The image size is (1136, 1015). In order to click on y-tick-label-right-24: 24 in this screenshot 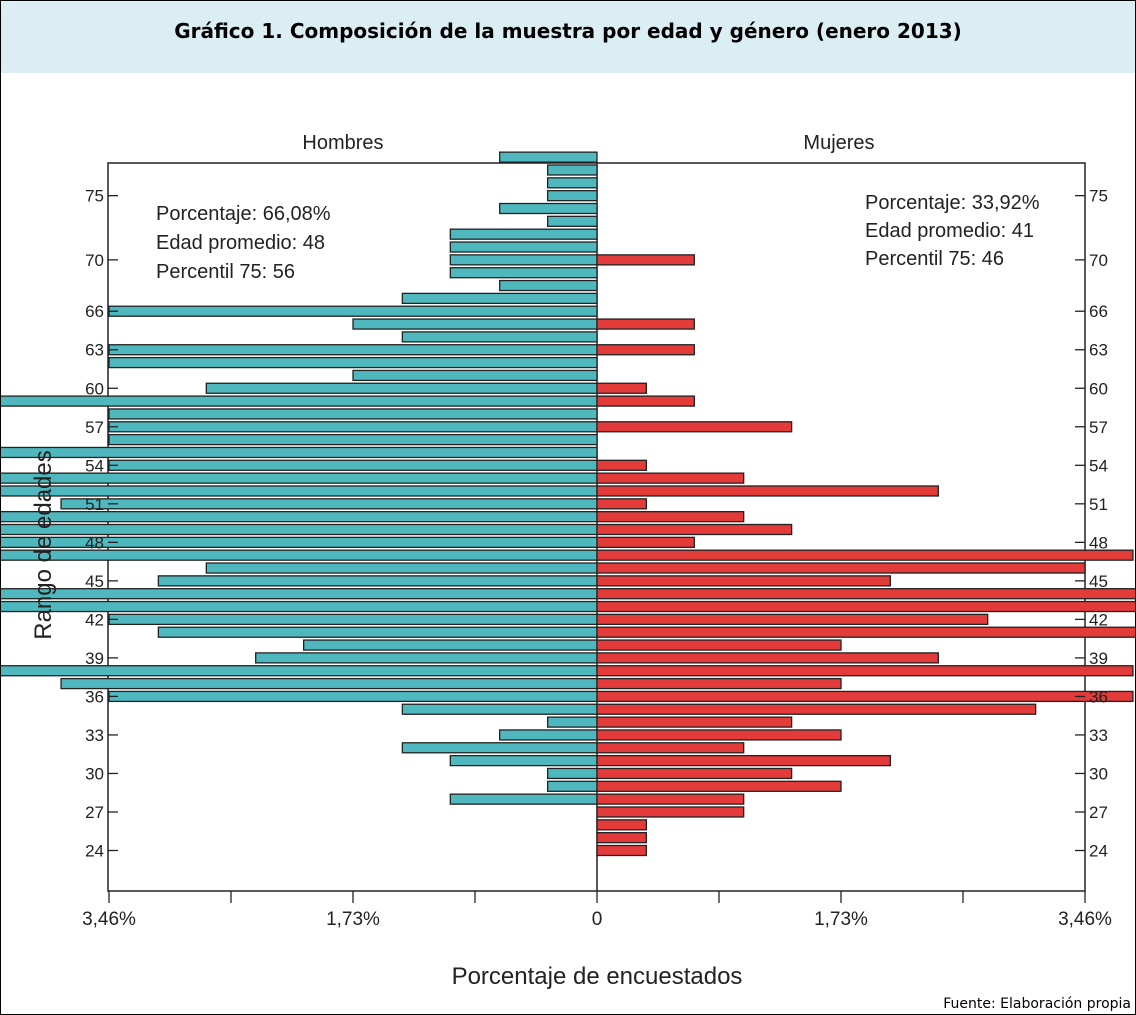, I will do `click(1098, 851)`.